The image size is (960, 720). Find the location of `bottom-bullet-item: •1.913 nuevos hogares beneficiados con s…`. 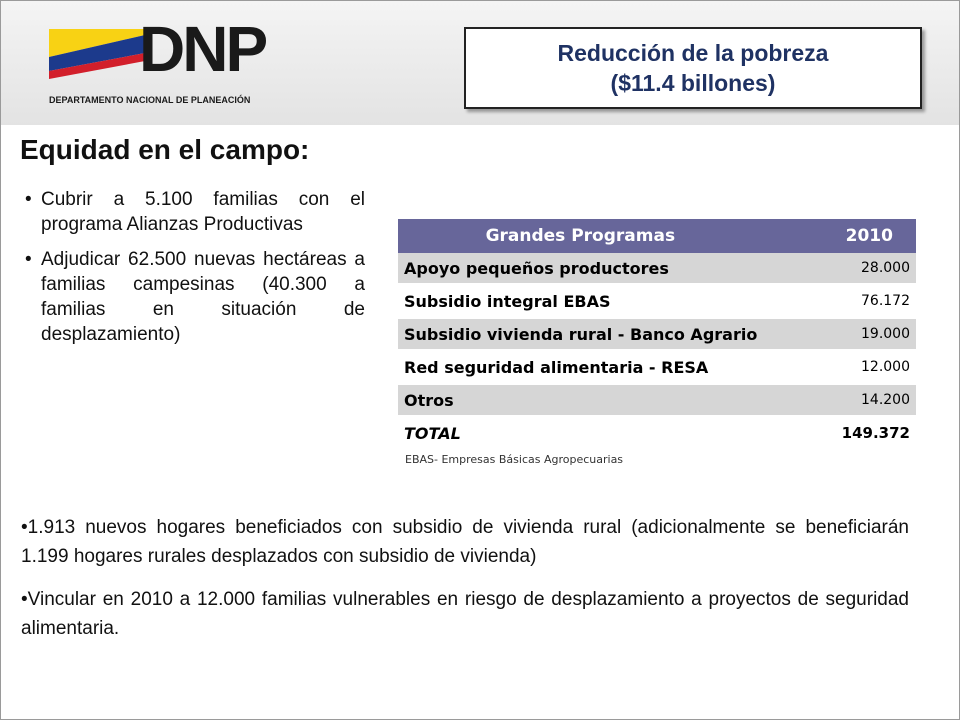

bottom-bullet-item: •1.913 nuevos hogares beneficiados con s… is located at coordinates (465, 542).